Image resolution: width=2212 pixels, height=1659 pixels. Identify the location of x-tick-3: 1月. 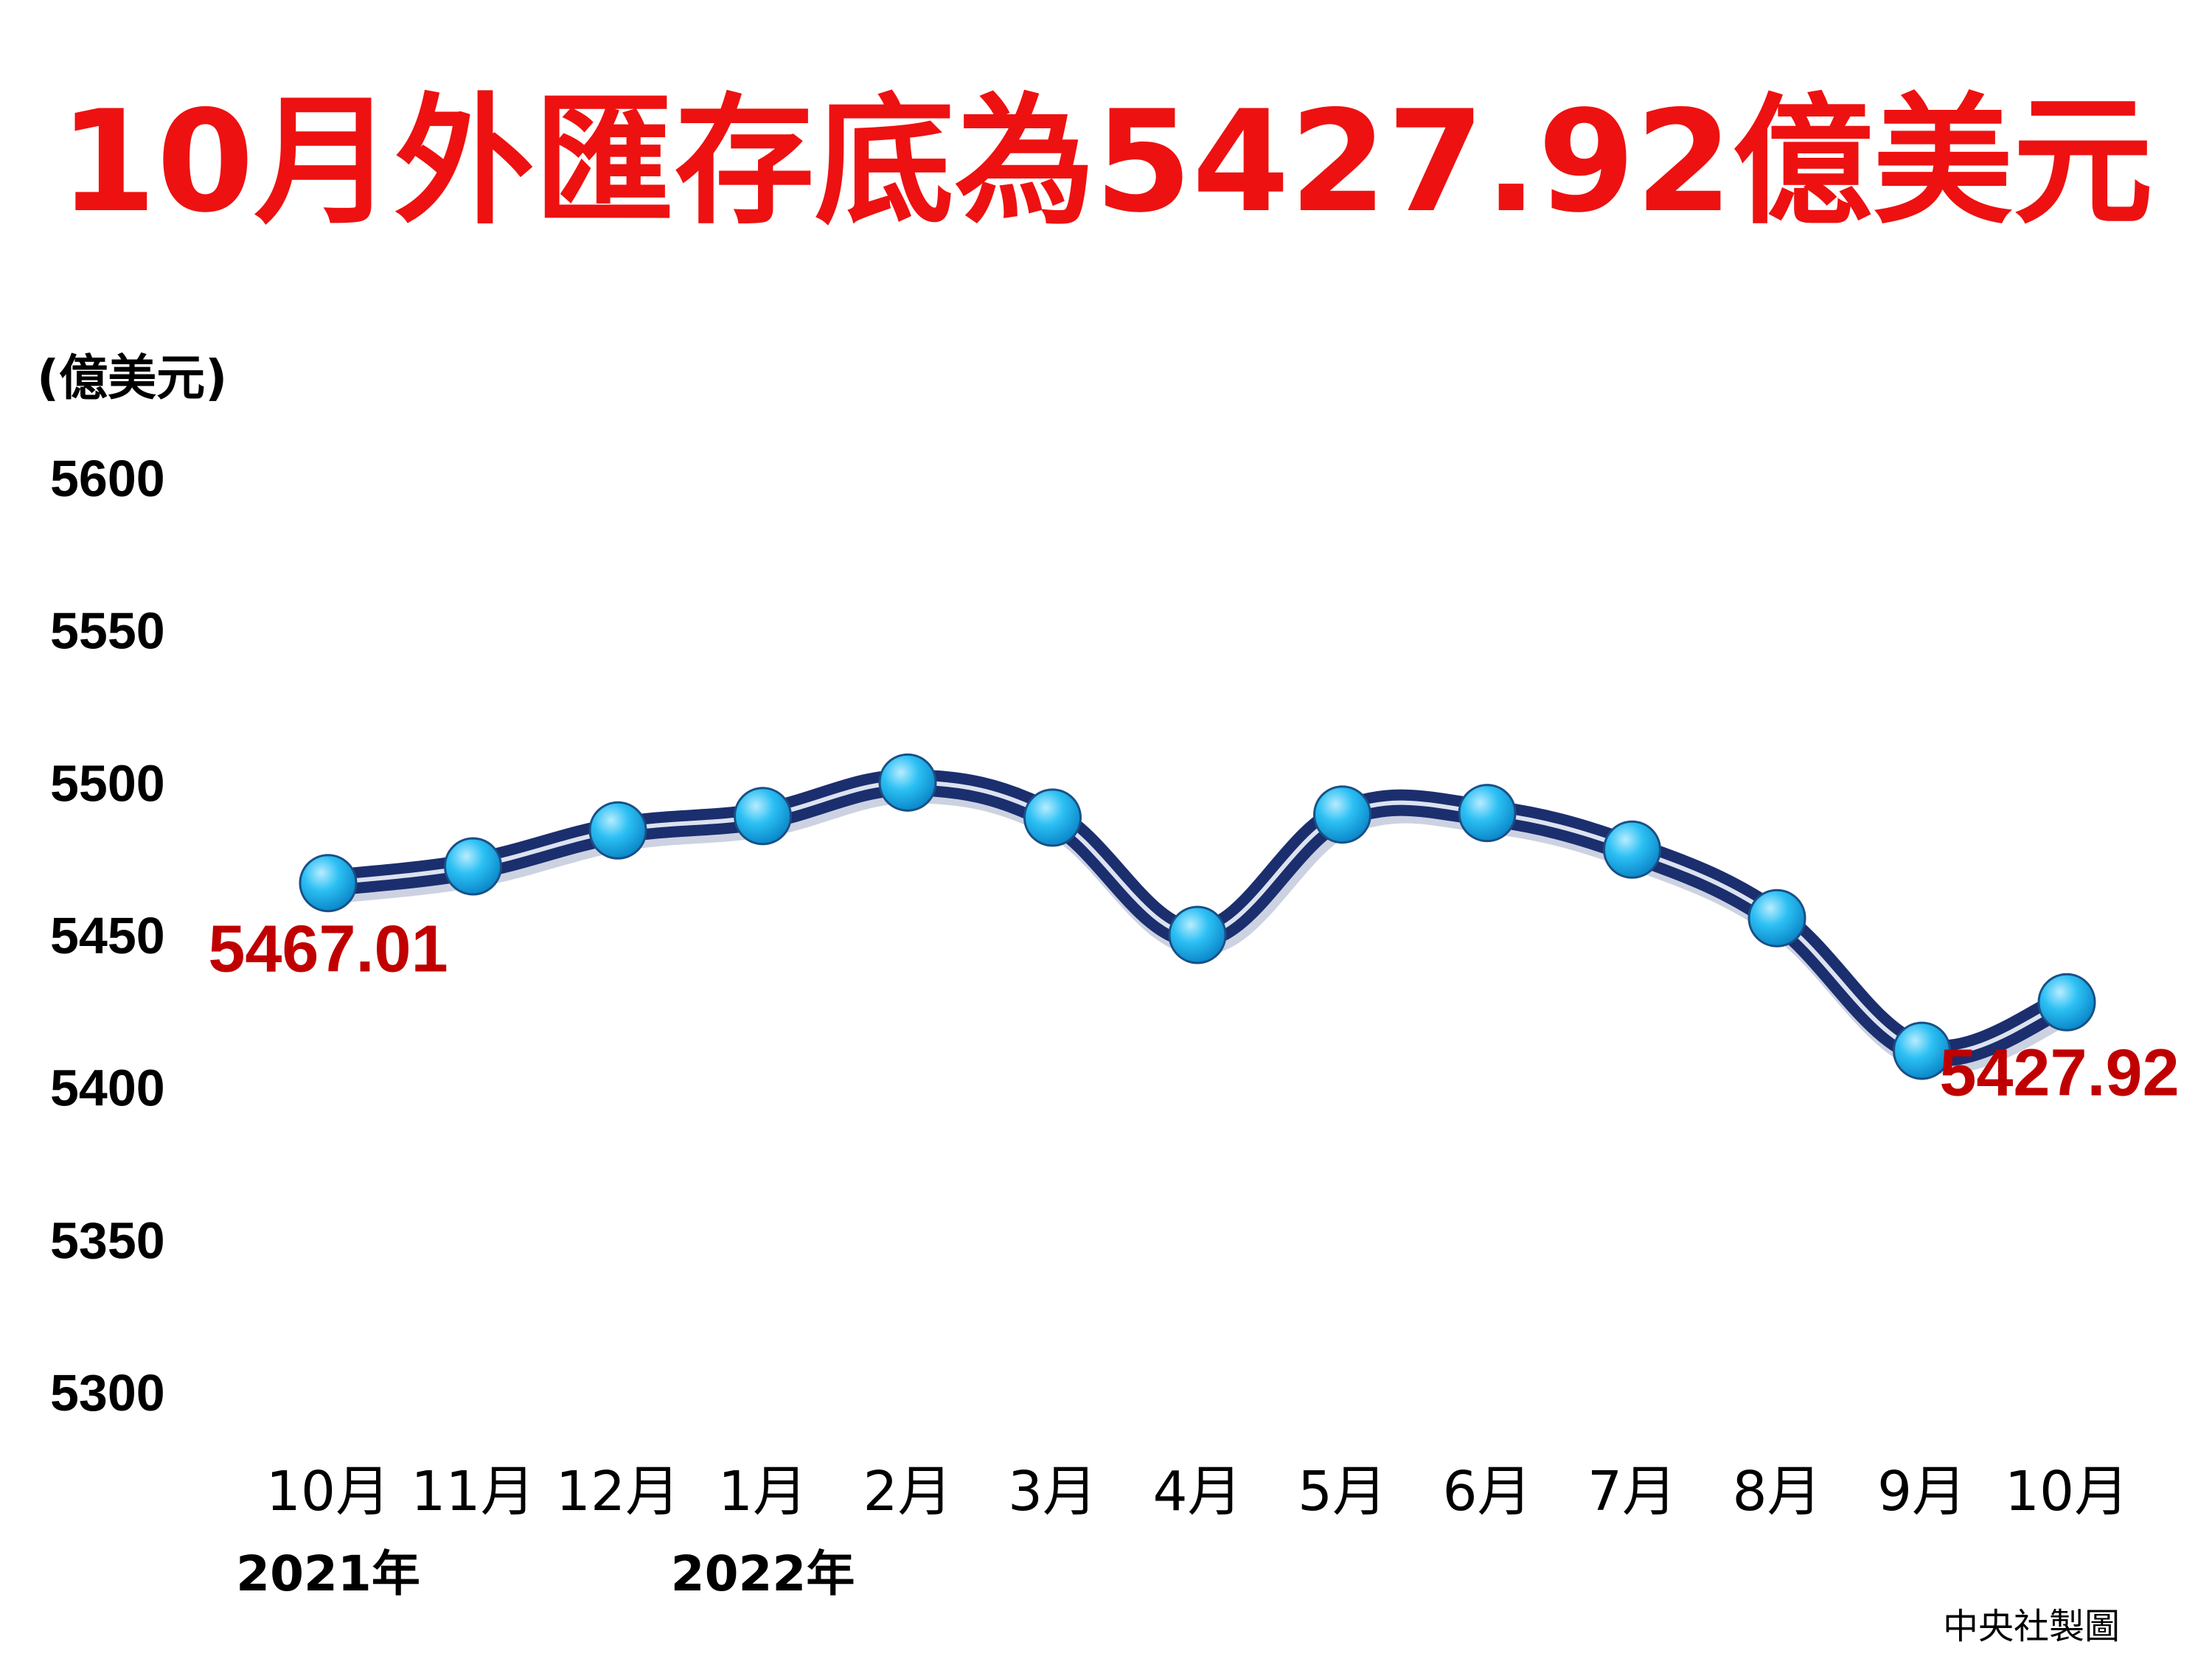
(762, 1491).